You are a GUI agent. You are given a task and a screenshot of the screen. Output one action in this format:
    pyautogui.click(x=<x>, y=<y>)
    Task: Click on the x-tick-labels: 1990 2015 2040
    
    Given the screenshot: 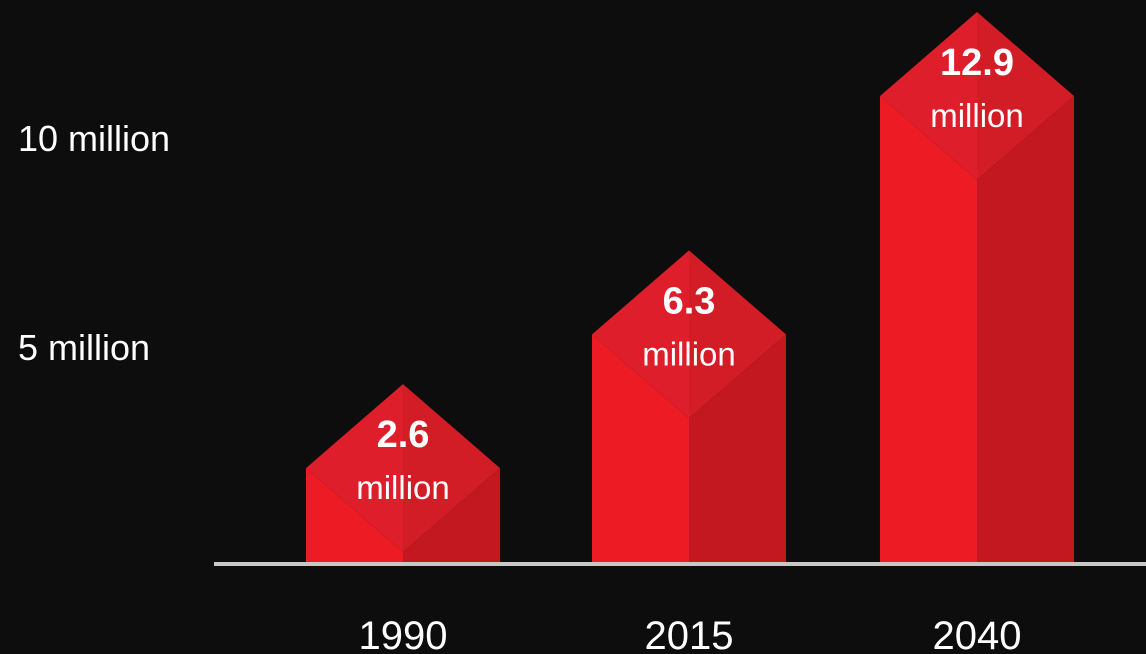 What is the action you would take?
    pyautogui.click(x=690, y=634)
    